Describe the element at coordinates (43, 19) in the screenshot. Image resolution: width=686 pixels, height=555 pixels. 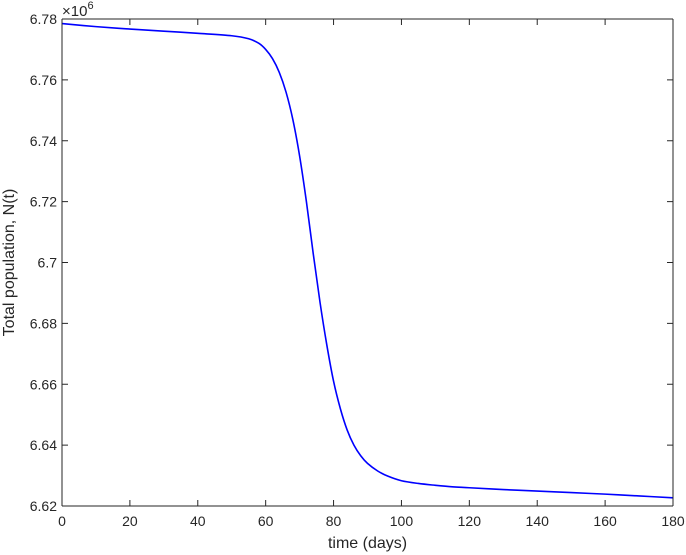
I see `y-tick-label: 6.78` at that location.